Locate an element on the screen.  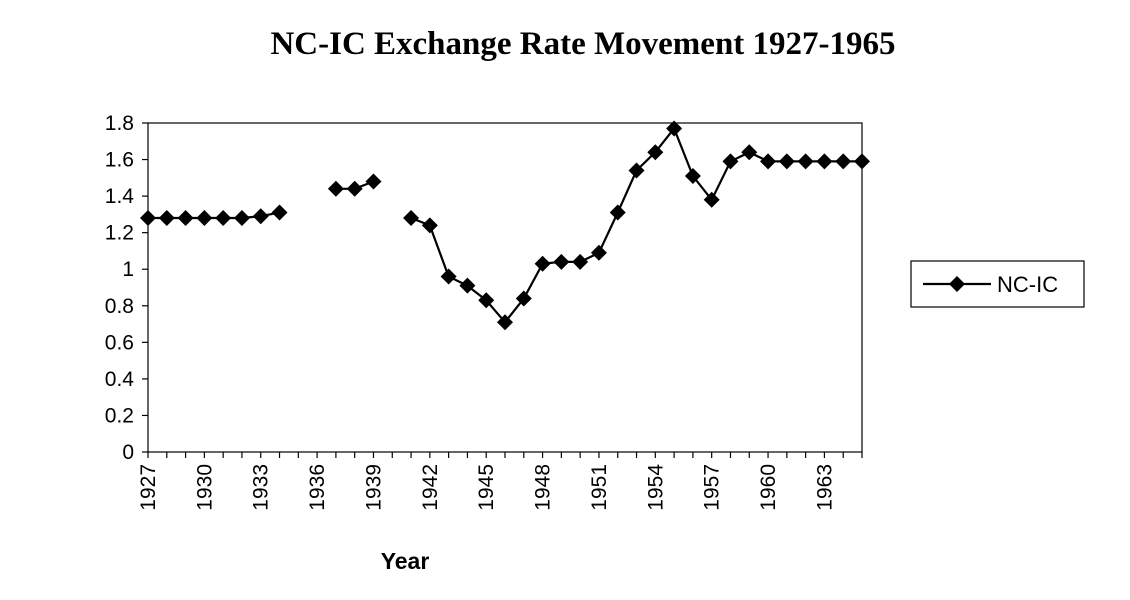
y-tick-label: 1.8 is located at coordinates (119, 123).